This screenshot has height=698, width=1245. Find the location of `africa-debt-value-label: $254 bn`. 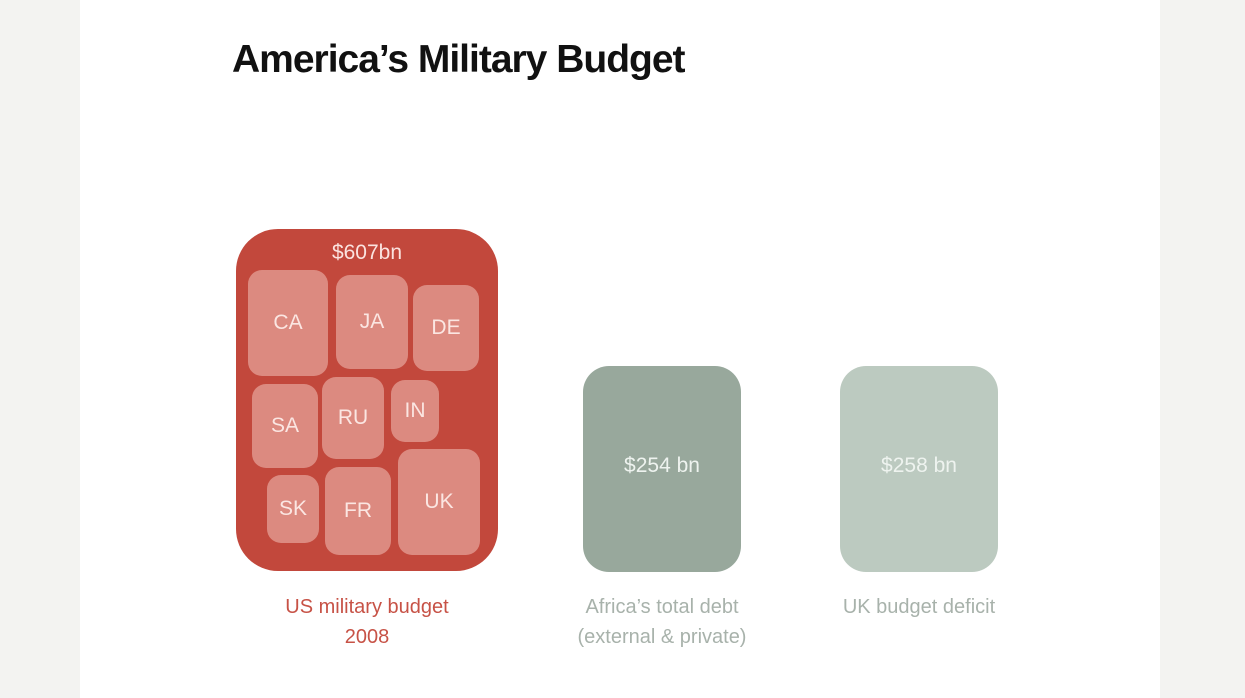

africa-debt-value-label: $254 bn is located at coordinates (662, 465).